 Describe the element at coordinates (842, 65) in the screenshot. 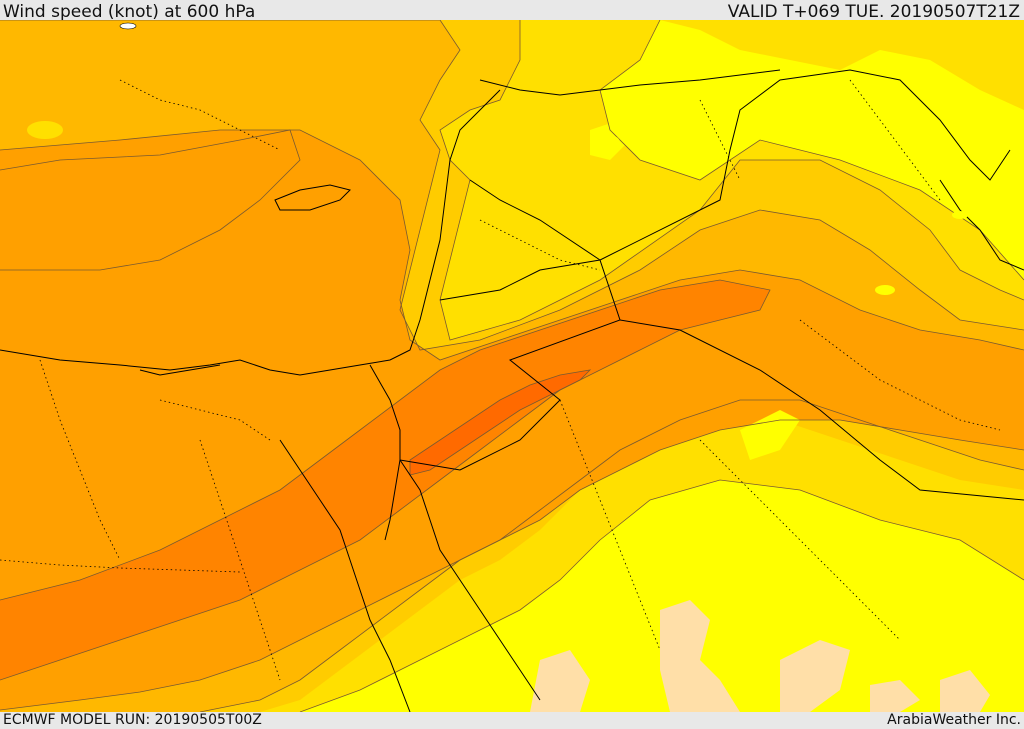

I see `field-gold-north` at that location.